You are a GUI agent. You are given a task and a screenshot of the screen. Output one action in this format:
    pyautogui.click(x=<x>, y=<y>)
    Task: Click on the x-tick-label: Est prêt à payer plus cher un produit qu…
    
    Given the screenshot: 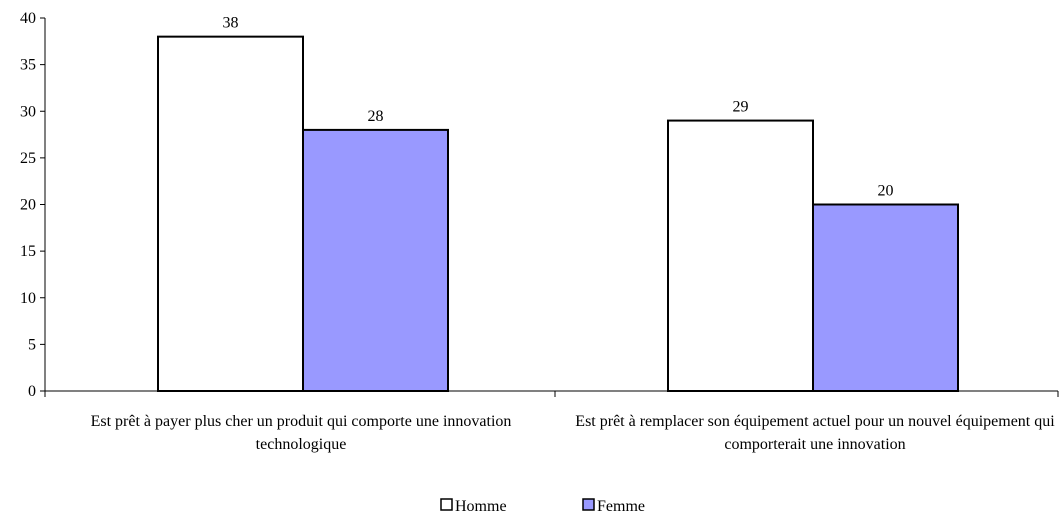 What is the action you would take?
    pyautogui.click(x=301, y=433)
    